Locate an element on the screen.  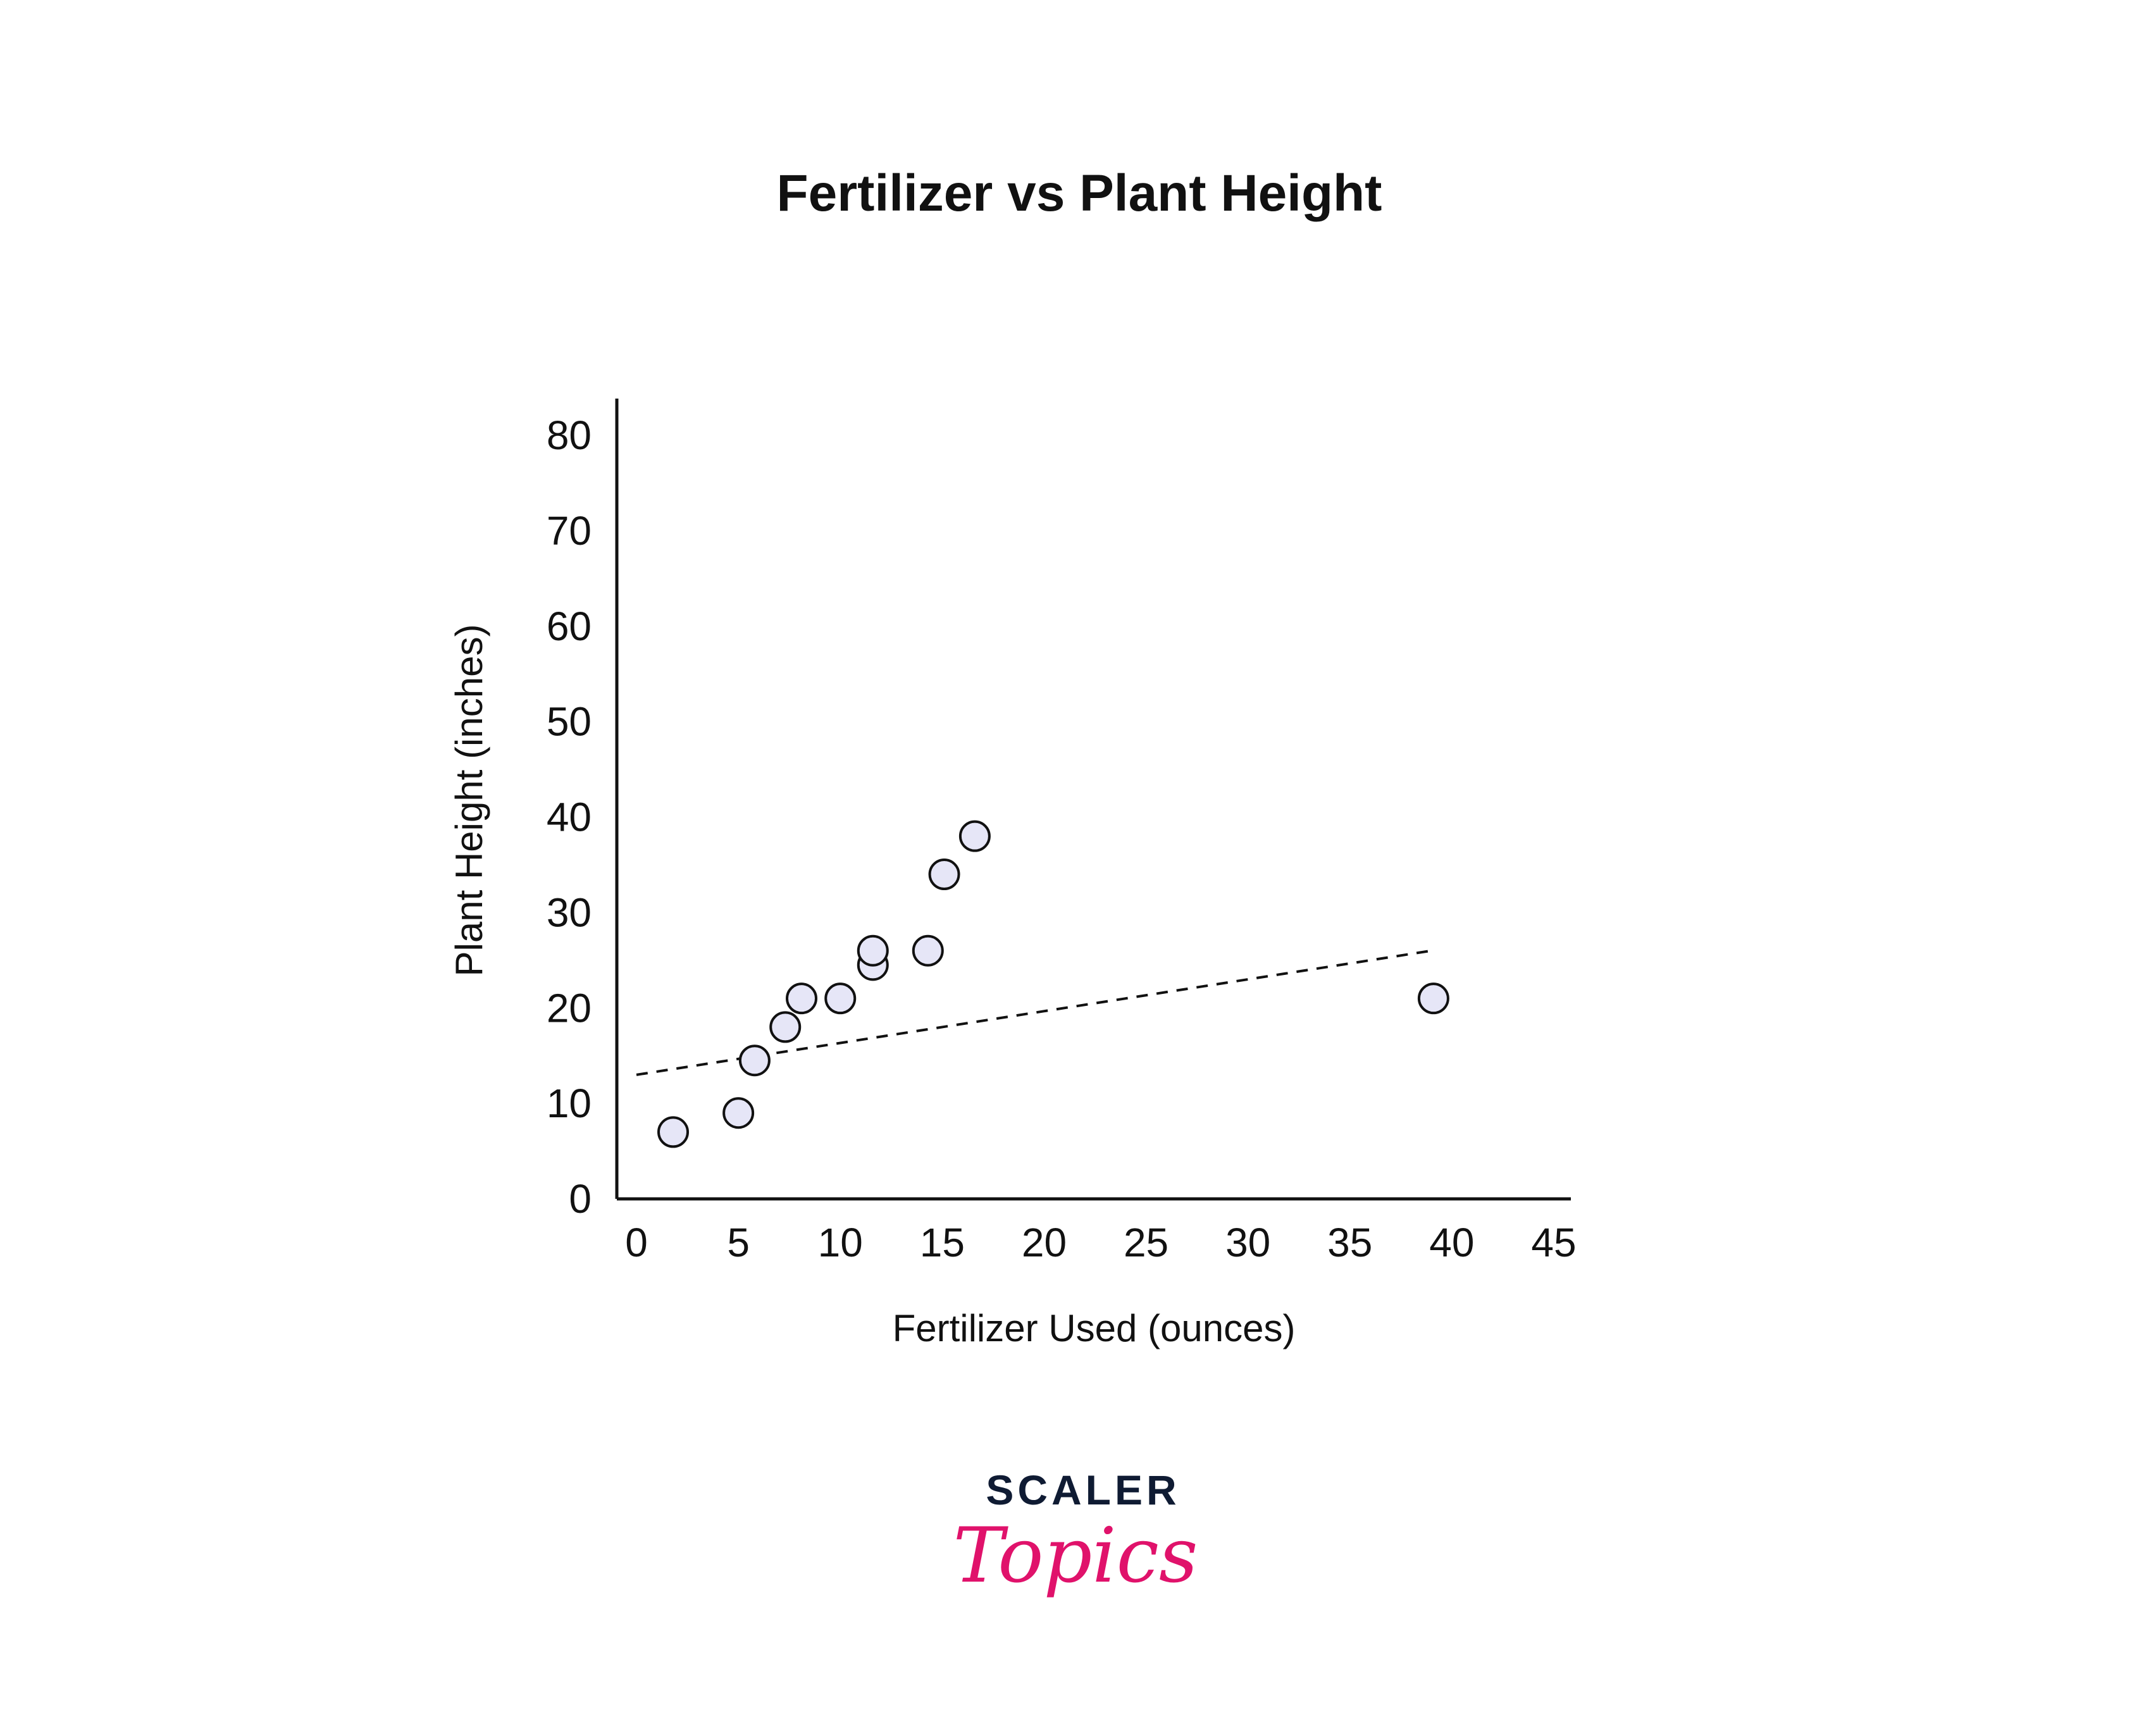
y-tick-labels: 0 10 20 30 40 50 60 70 80 is located at coordinates (569, 817).